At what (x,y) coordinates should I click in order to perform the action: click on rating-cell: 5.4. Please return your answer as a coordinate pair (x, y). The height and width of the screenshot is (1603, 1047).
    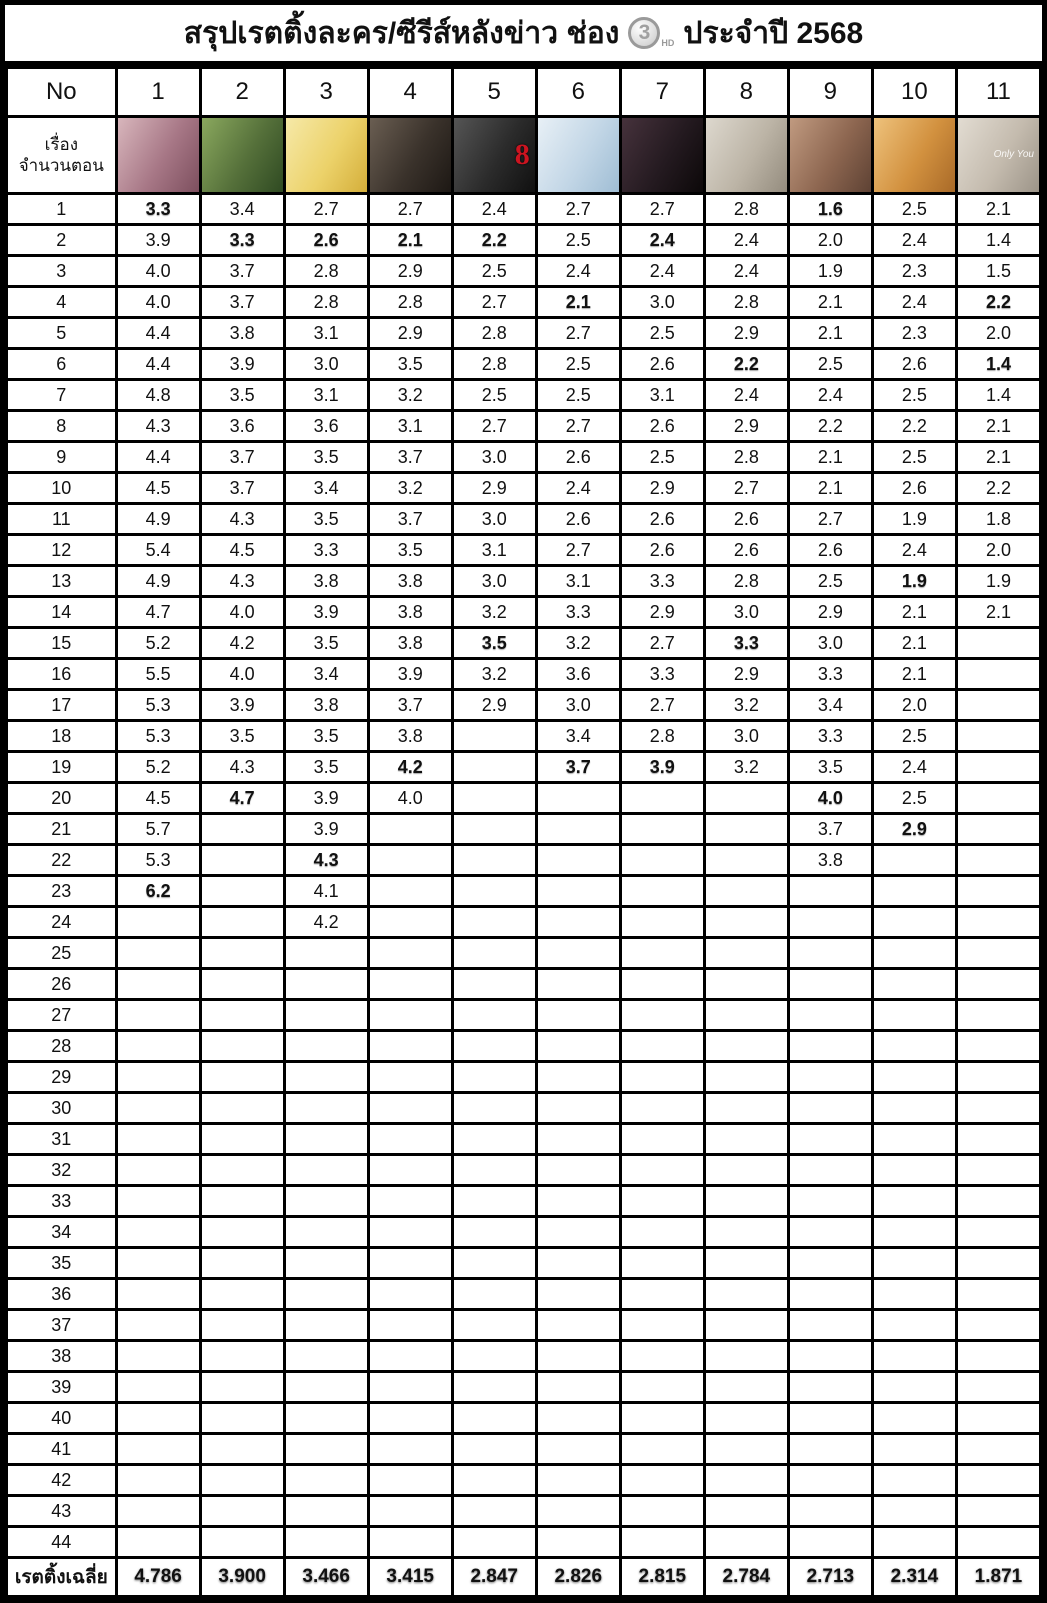
    Looking at the image, I should click on (158, 550).